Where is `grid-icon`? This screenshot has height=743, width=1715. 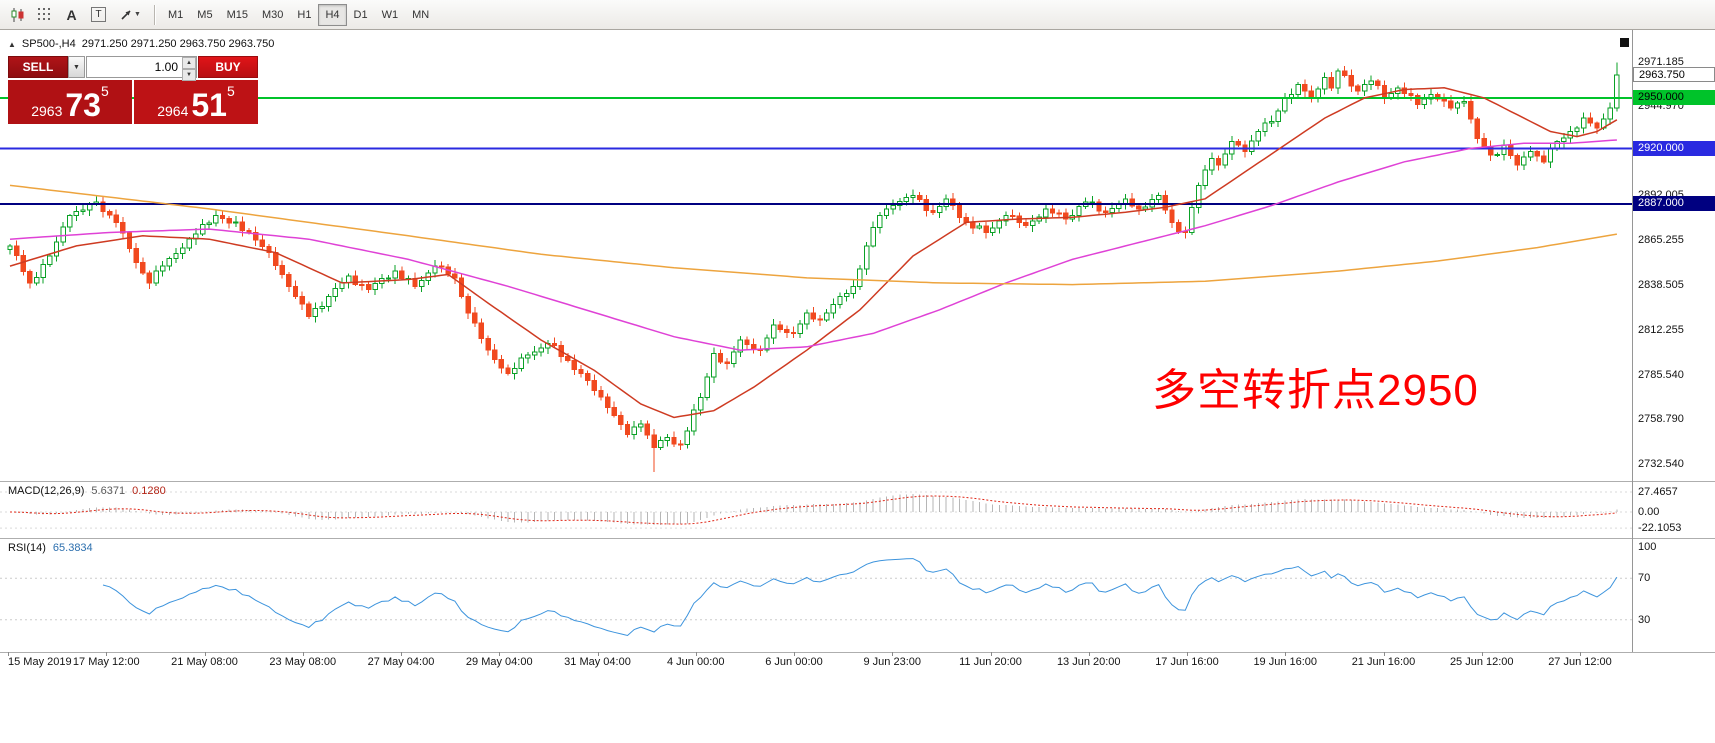
grid-icon is located at coordinates (44, 15).